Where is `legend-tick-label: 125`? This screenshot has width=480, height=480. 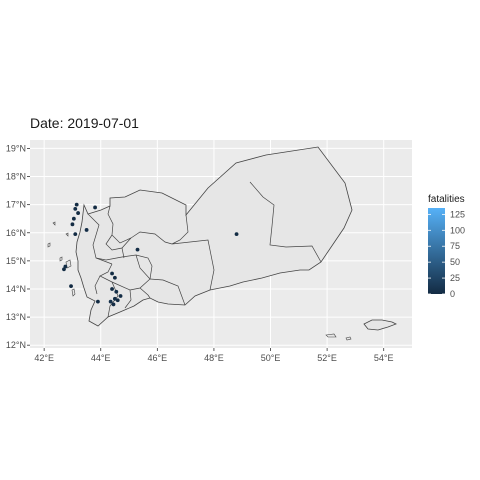 legend-tick-label: 125 is located at coordinates (457, 214).